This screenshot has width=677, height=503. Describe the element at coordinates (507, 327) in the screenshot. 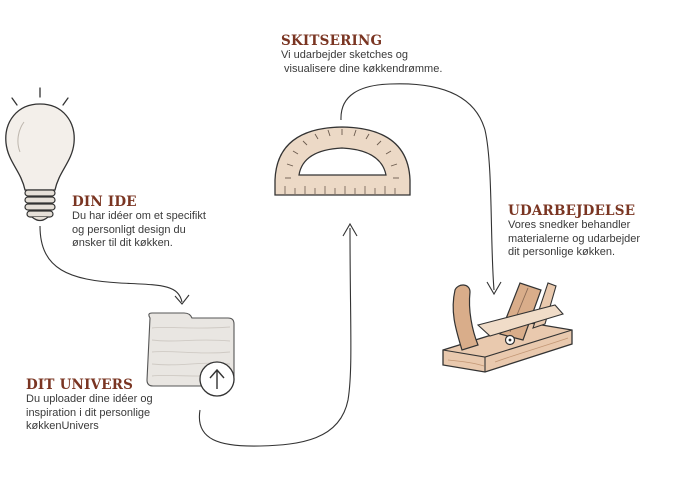

I see `wood-plane-icon` at that location.